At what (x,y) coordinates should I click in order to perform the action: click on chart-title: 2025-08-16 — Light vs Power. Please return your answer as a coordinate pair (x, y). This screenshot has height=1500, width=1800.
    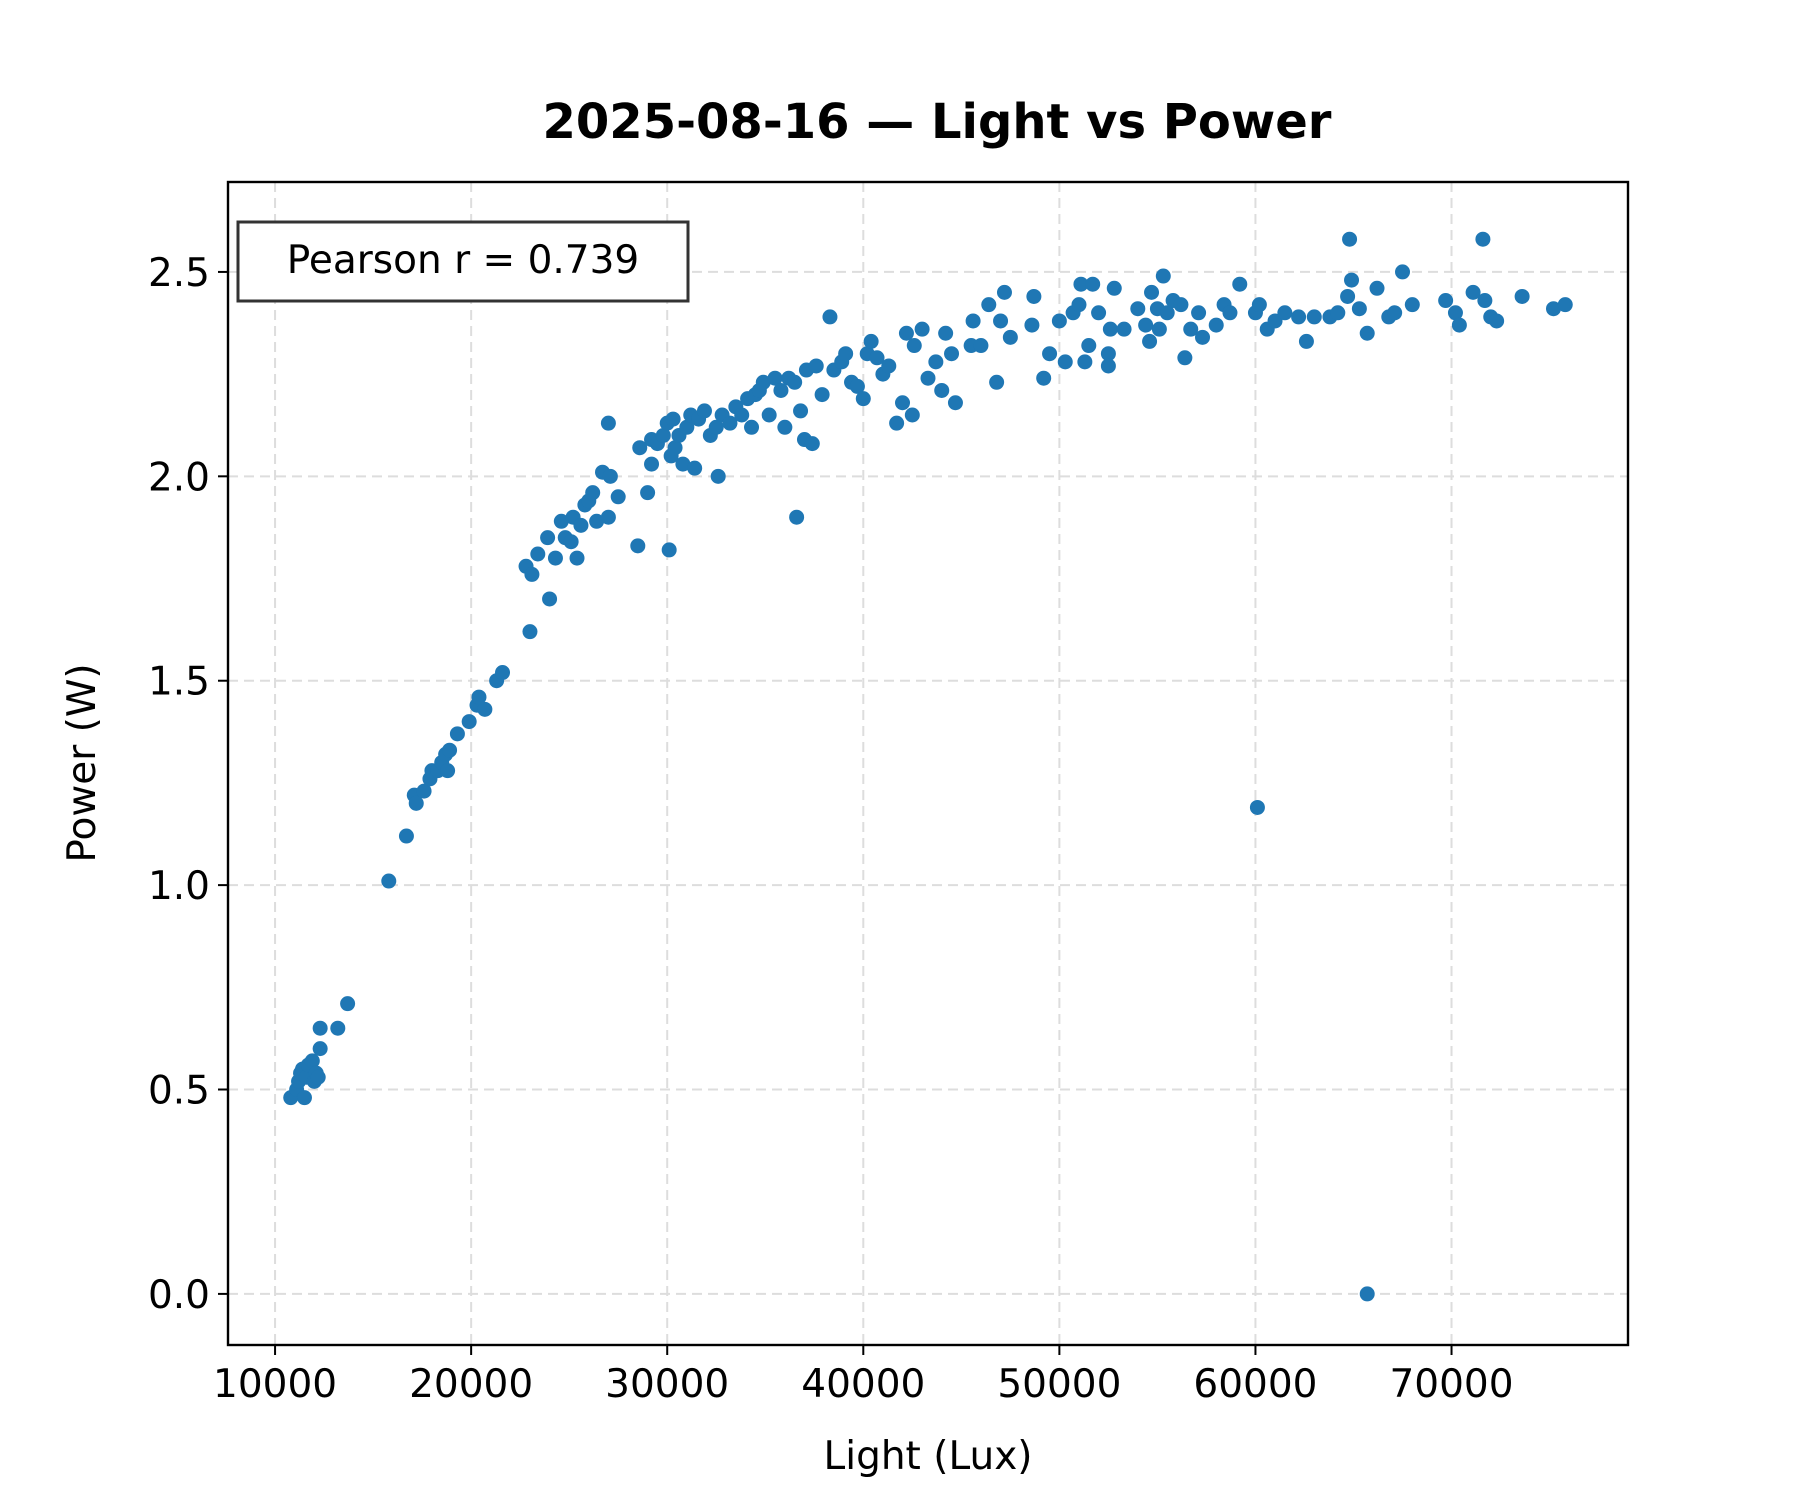
    Looking at the image, I should click on (937, 122).